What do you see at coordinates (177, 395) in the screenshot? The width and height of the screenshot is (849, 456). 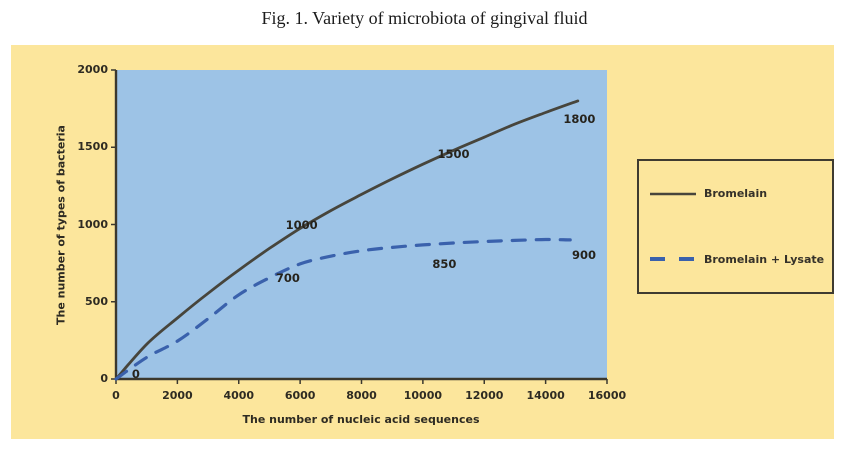 I see `x-tick-label-2000: 2000` at bounding box center [177, 395].